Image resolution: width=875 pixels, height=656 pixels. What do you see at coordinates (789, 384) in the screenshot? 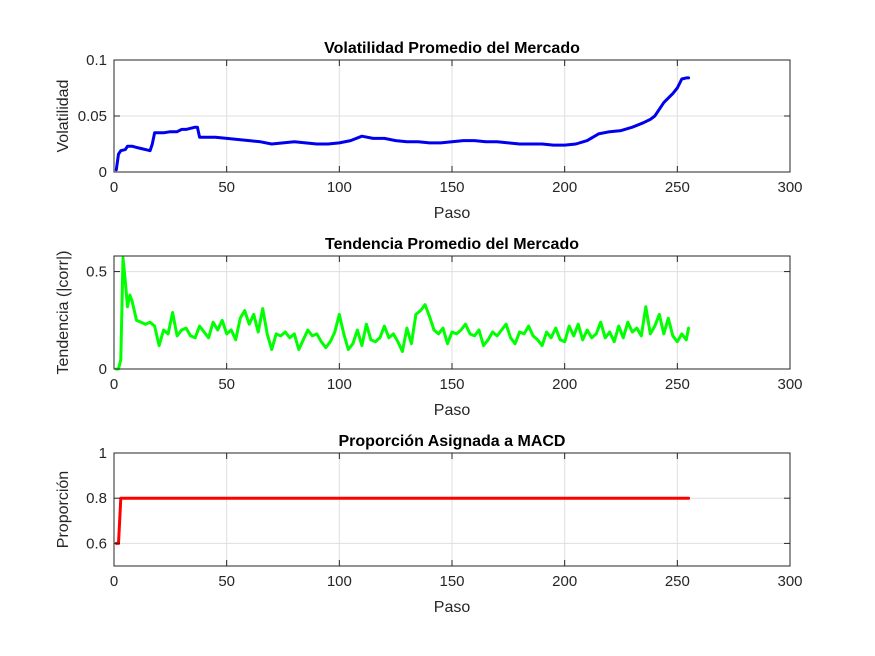
I see `trend-x-tick-label: 300` at bounding box center [789, 384].